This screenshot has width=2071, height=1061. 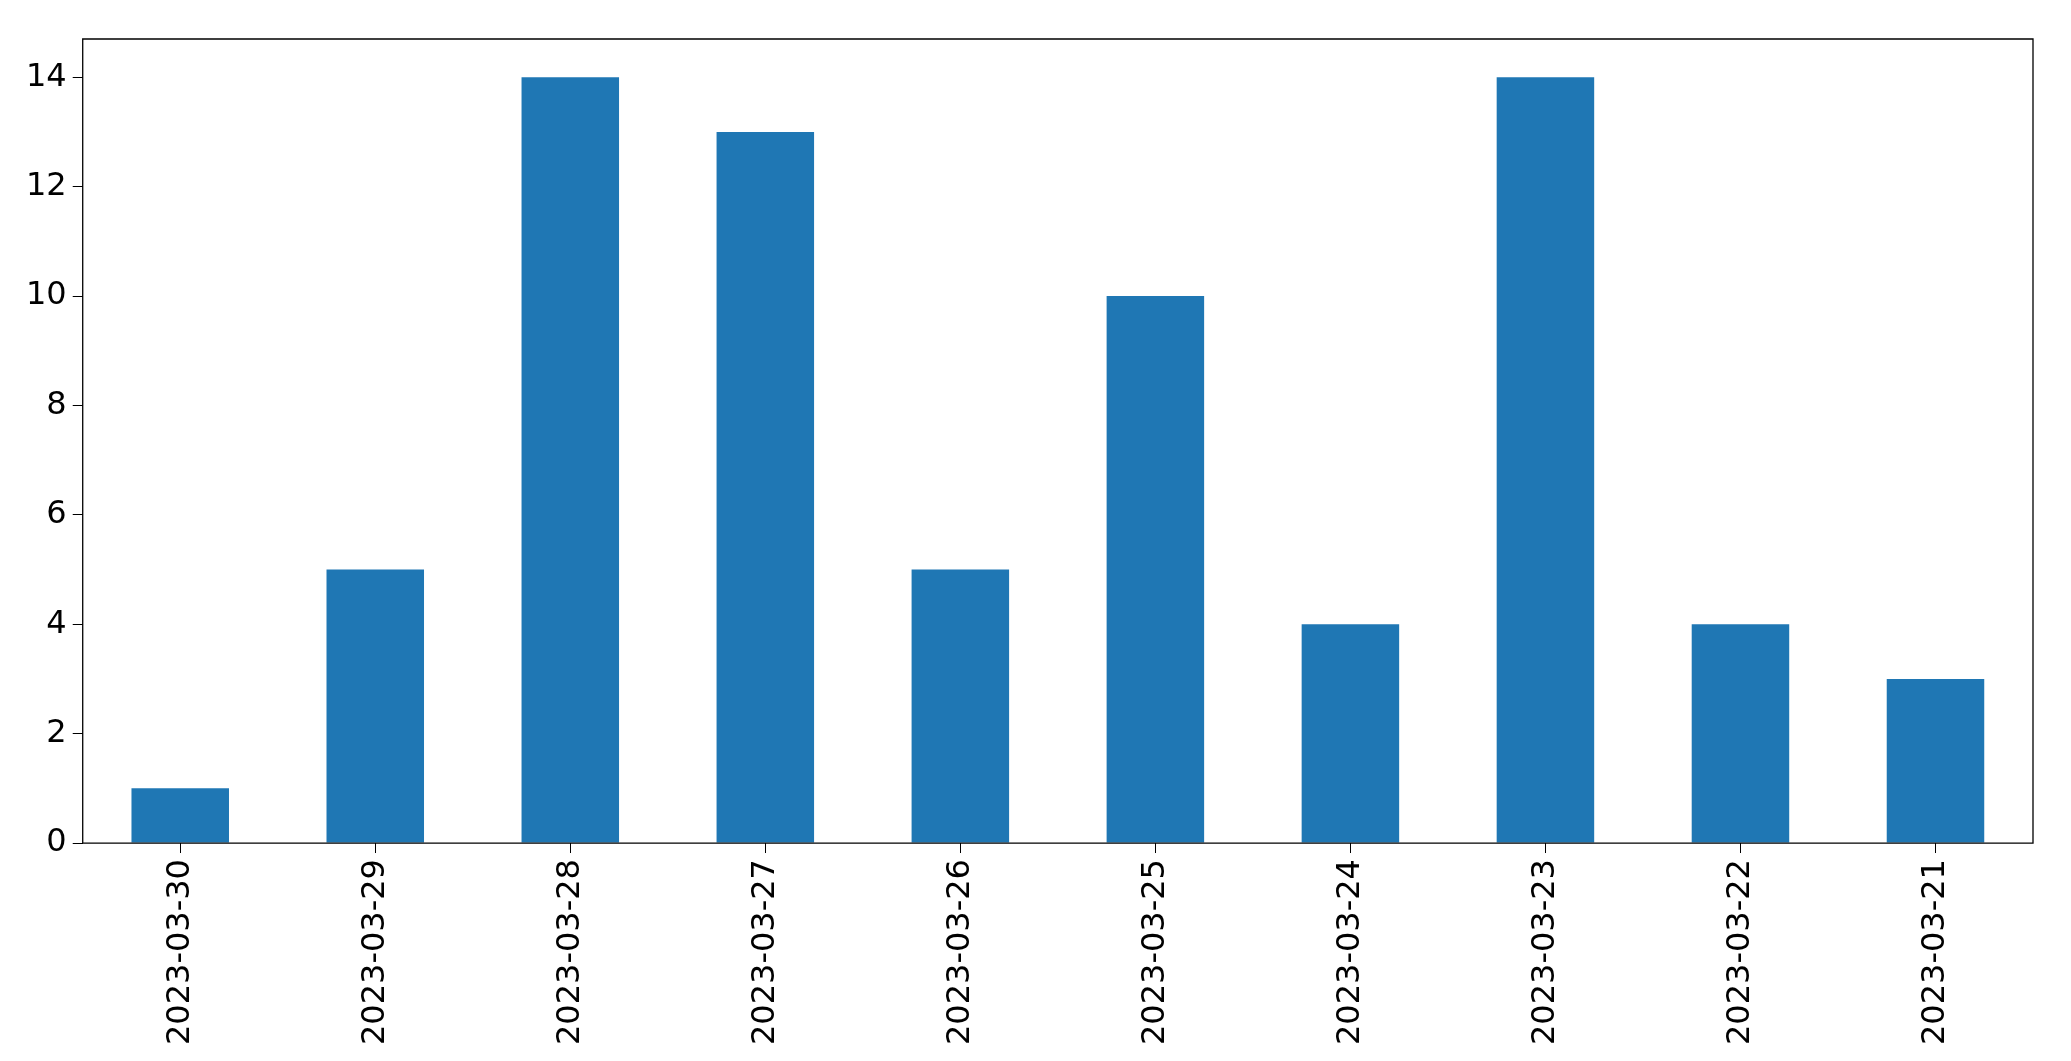 I want to click on y-tick-label: 14, so click(x=46, y=74).